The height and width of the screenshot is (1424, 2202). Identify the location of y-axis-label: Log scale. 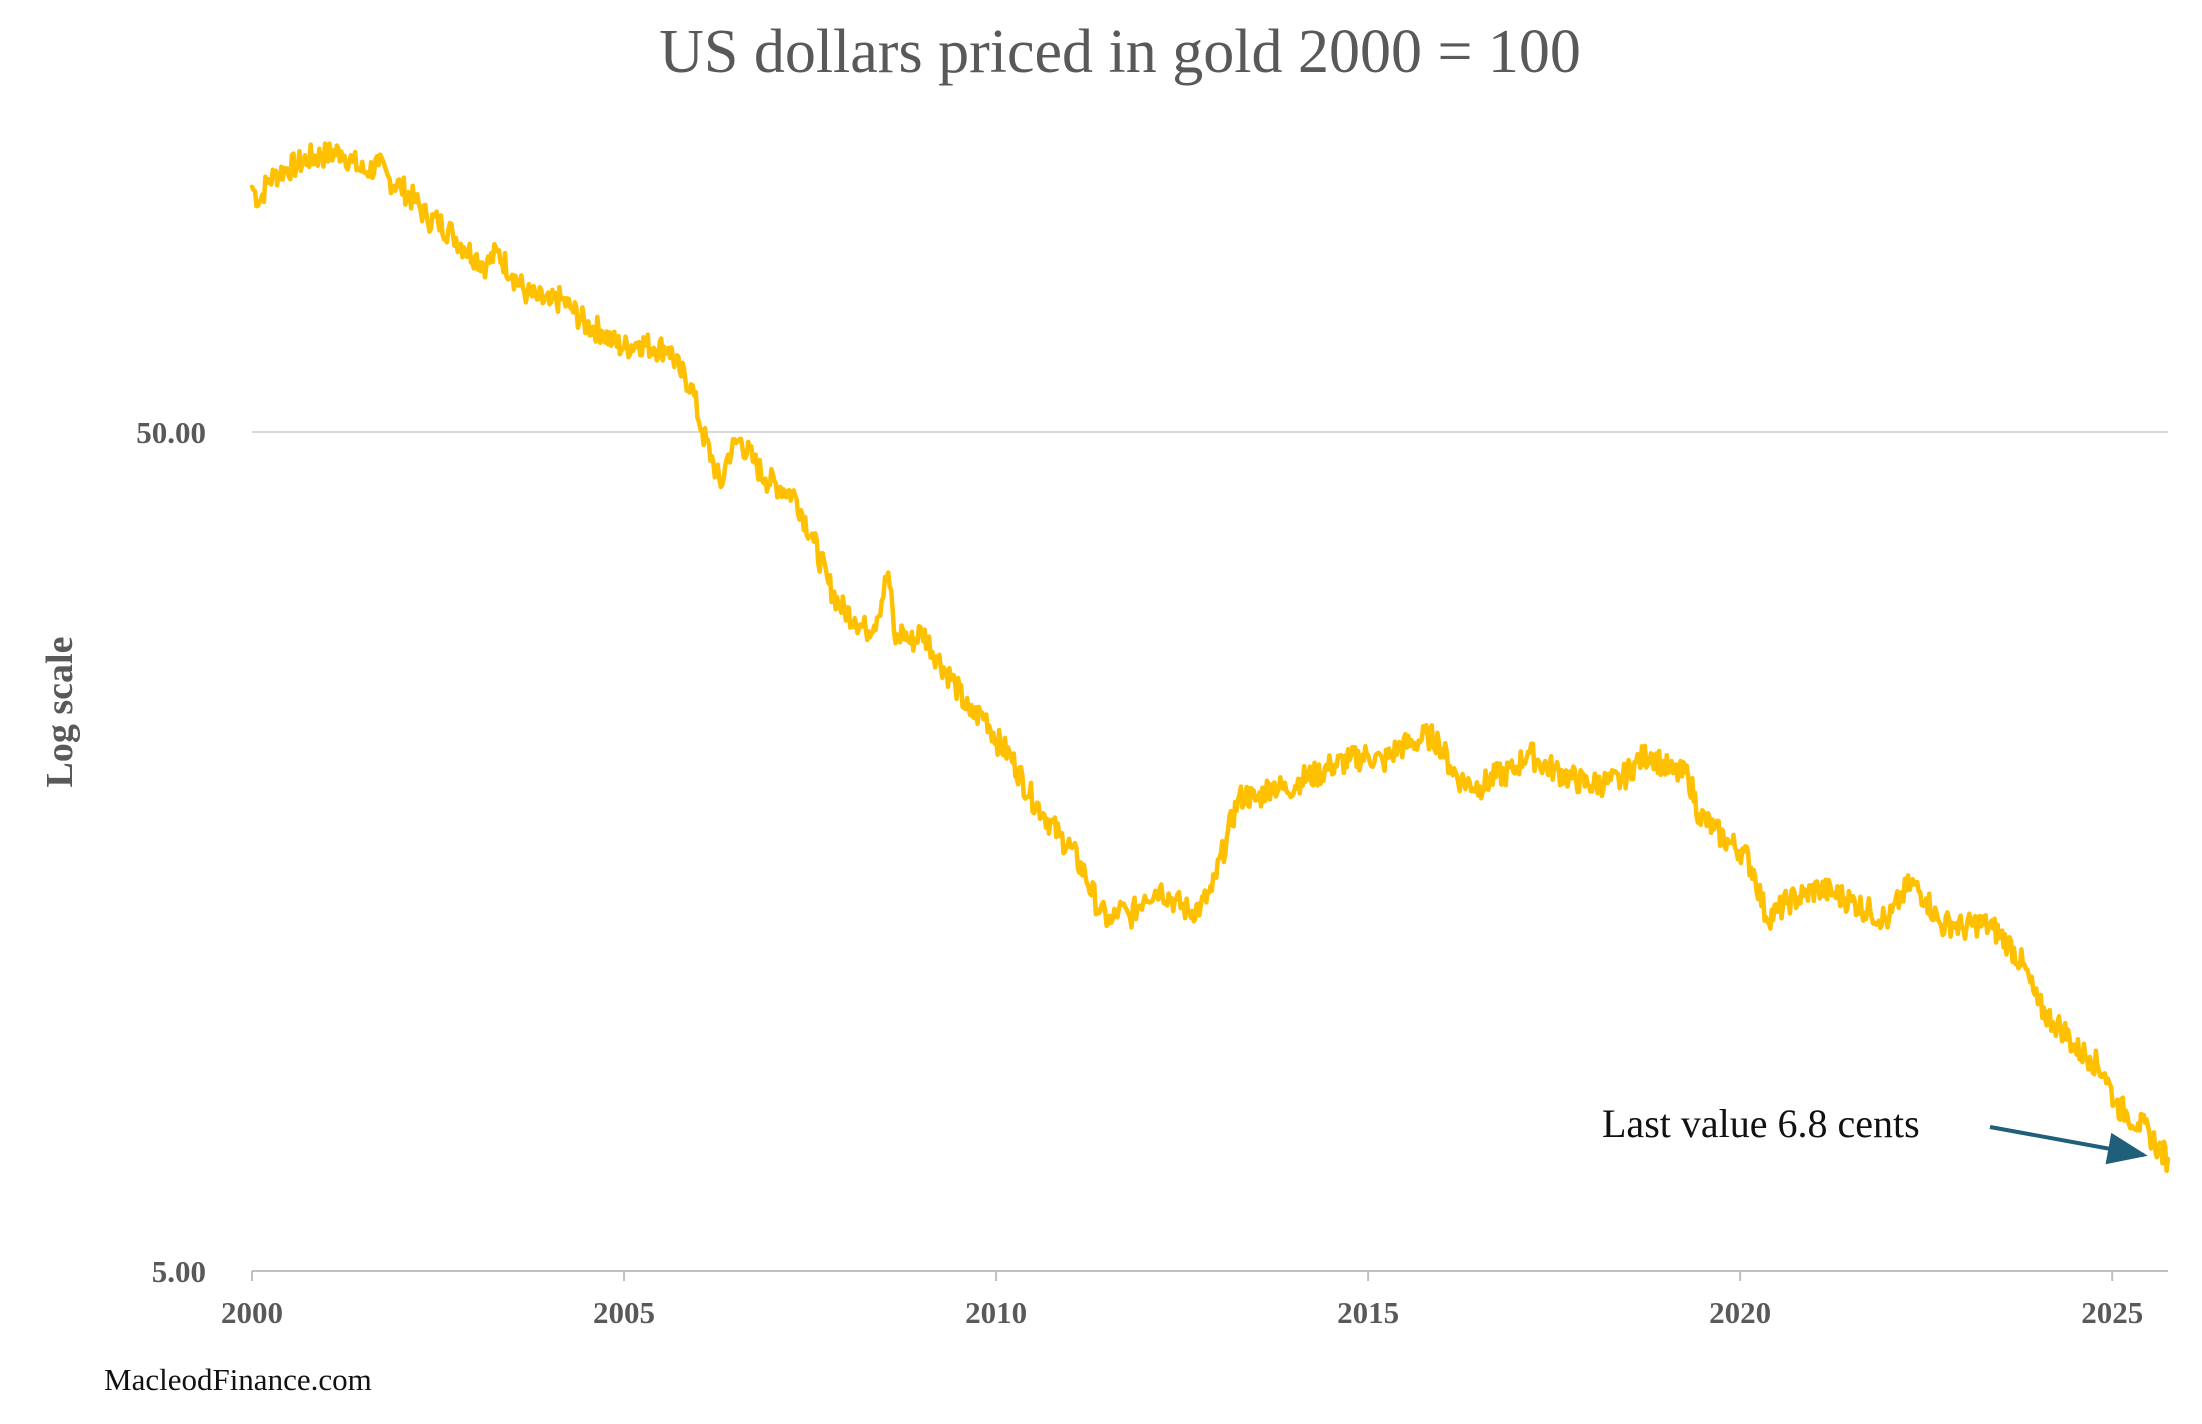
(60, 712).